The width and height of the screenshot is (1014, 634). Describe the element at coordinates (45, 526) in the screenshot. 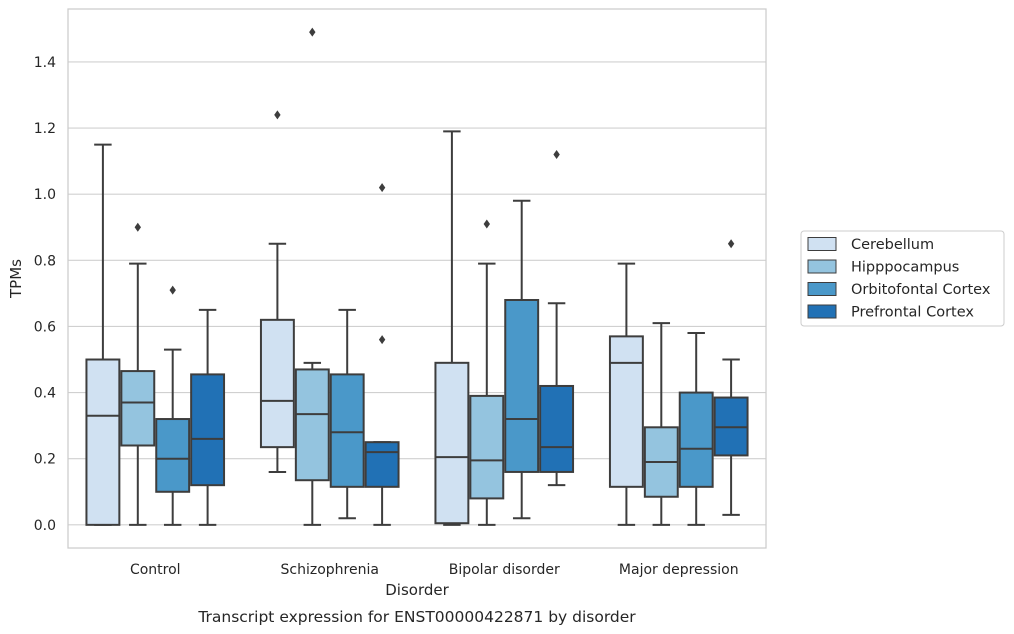

I see `y-tick-label: 0.0` at that location.